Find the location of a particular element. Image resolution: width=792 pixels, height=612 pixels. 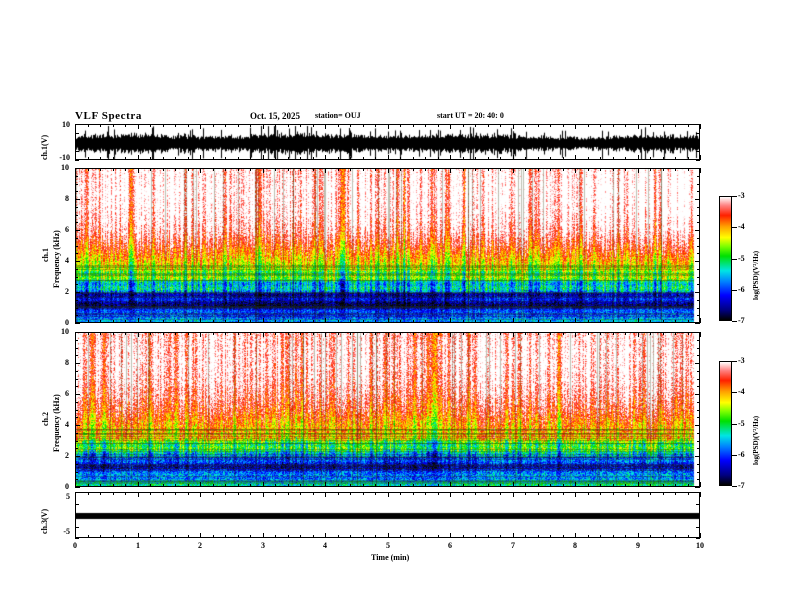

header-date: Oct. 15, 2025 is located at coordinates (275, 116).